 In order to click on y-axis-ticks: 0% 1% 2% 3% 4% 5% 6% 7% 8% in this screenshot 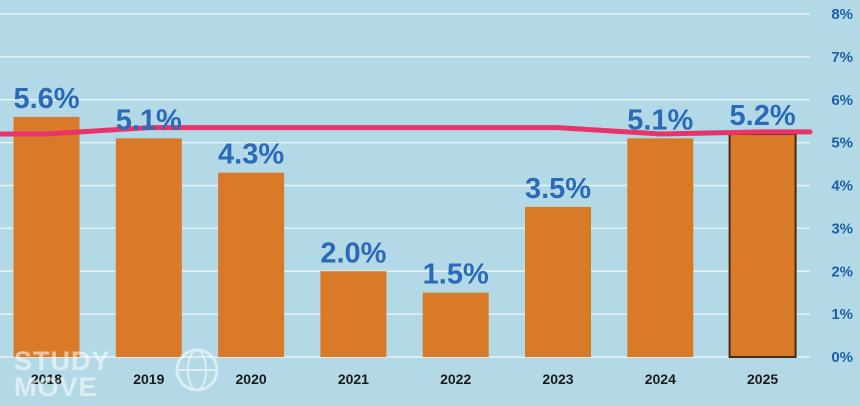, I will do `click(842, 186)`.